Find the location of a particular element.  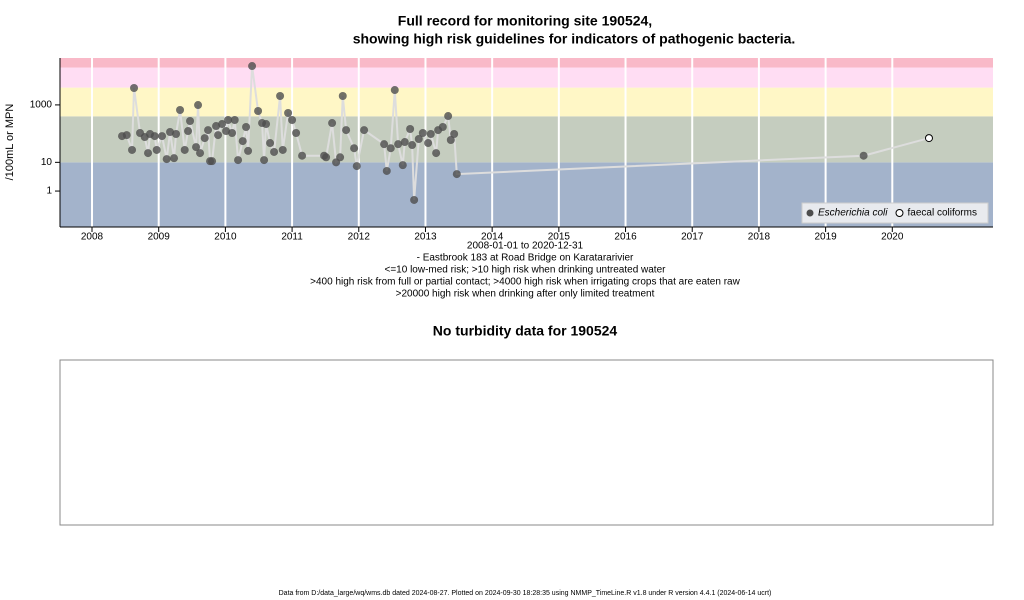

legend-box is located at coordinates (895, 213).